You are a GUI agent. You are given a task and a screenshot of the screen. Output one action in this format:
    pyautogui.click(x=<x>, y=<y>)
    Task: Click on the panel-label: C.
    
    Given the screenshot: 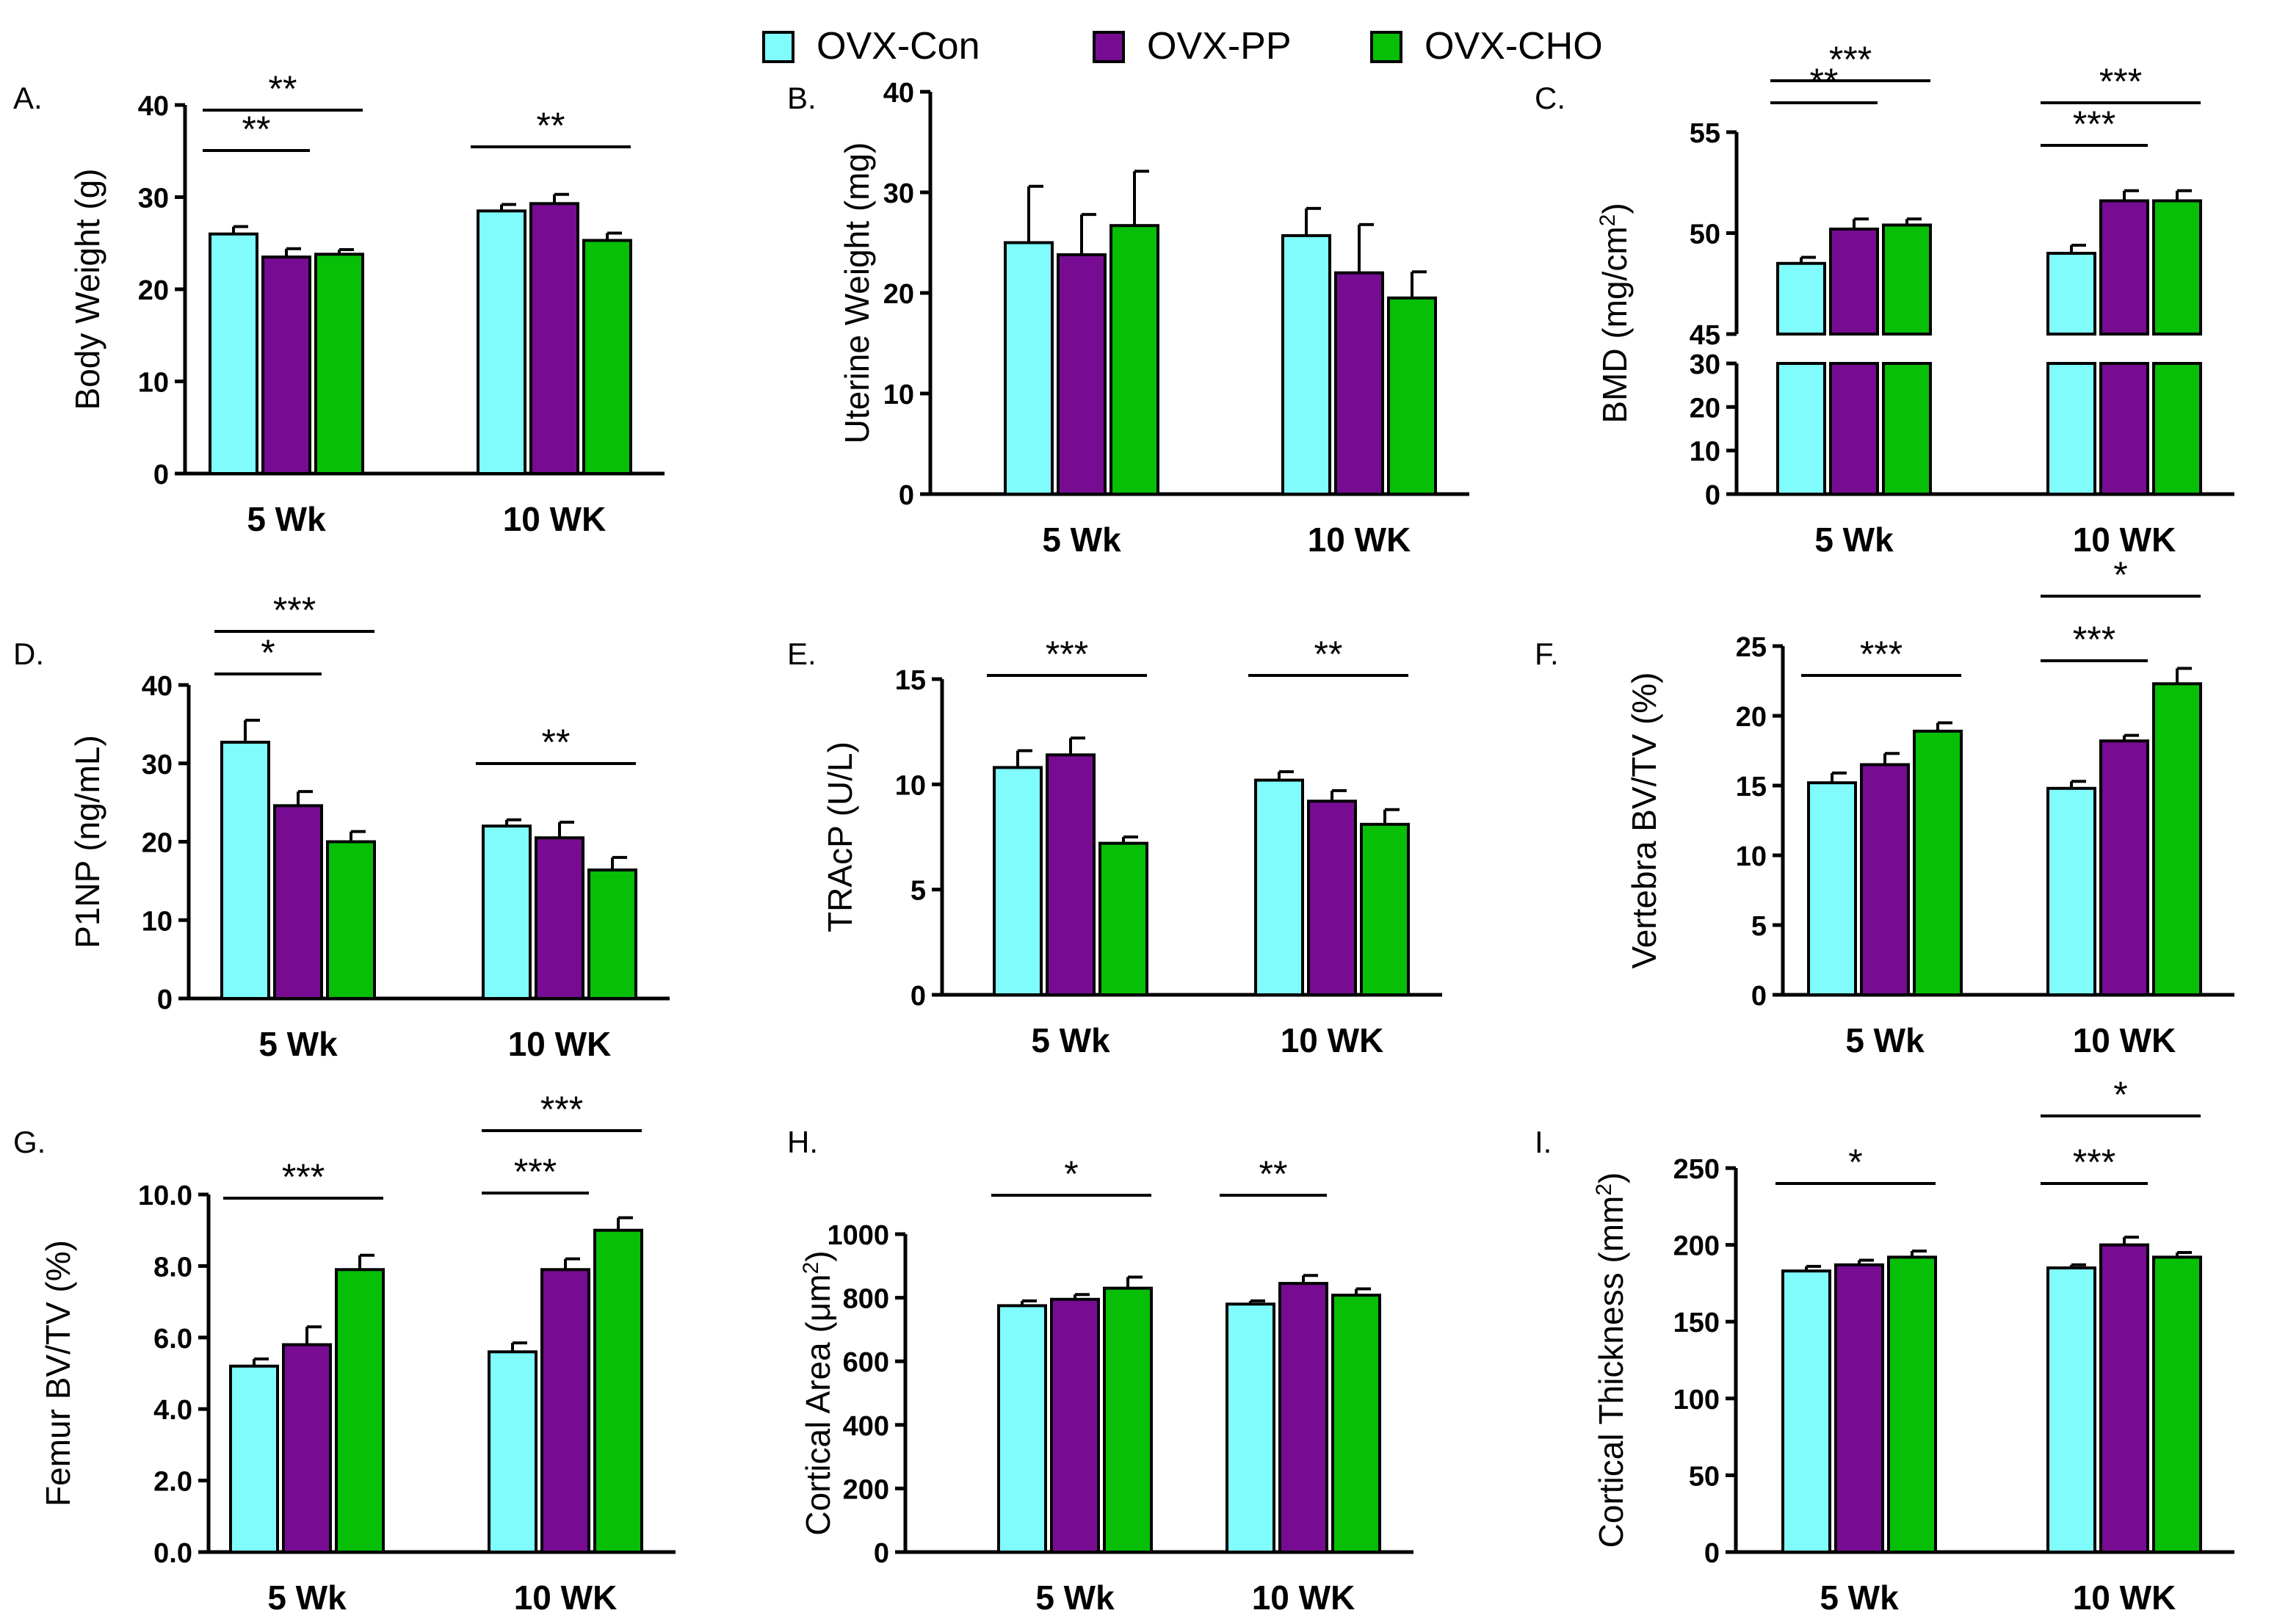 What is the action you would take?
    pyautogui.click(x=1550, y=98)
    